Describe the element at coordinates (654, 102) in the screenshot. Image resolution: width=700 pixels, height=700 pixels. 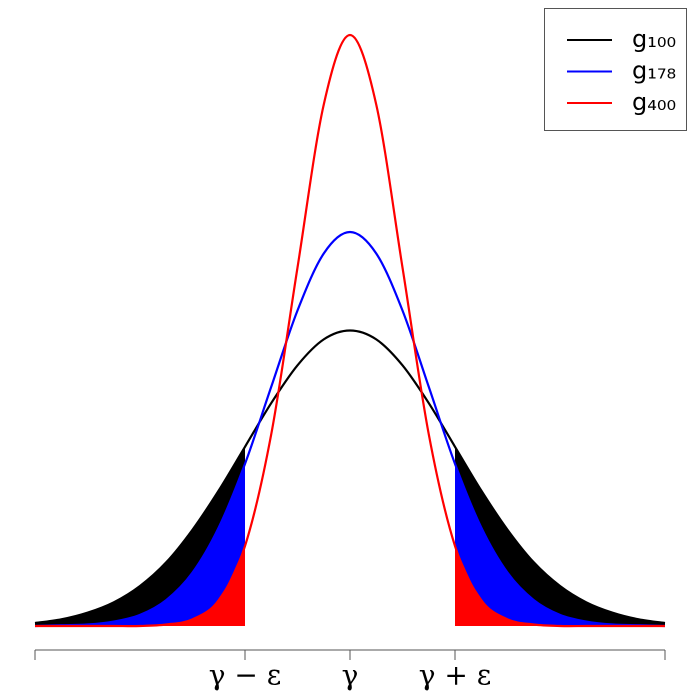
I see `legend-label: g₄₀₀` at that location.